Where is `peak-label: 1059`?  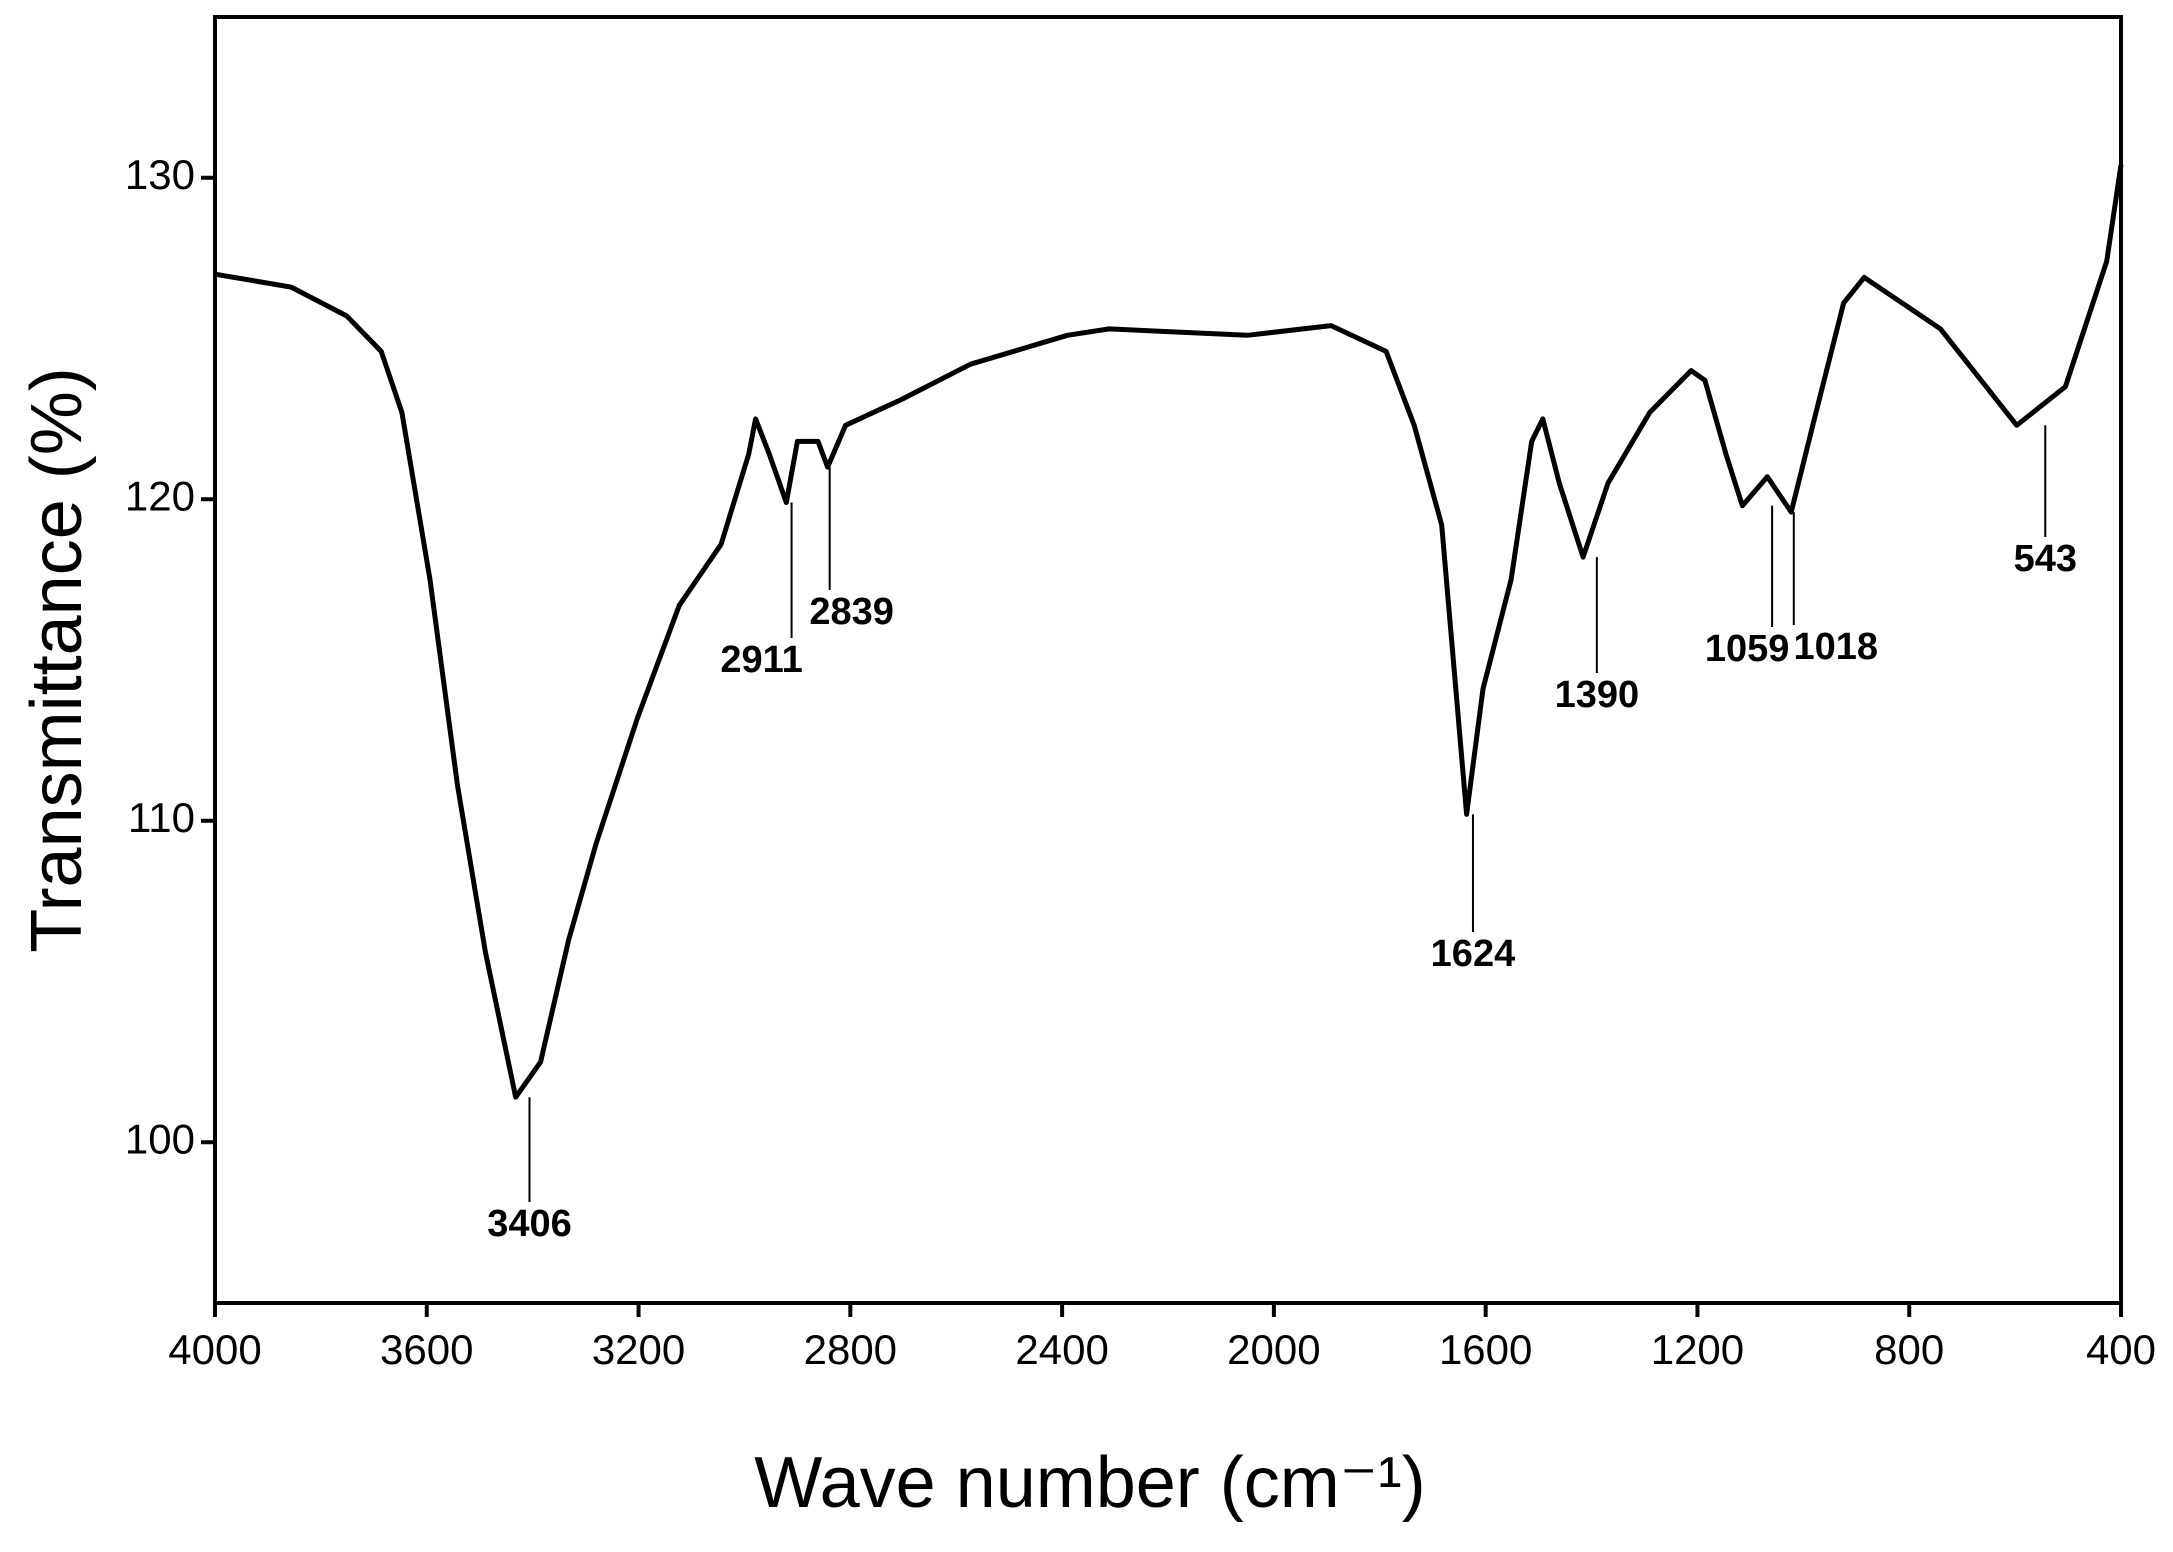 peak-label: 1059 is located at coordinates (1747, 649).